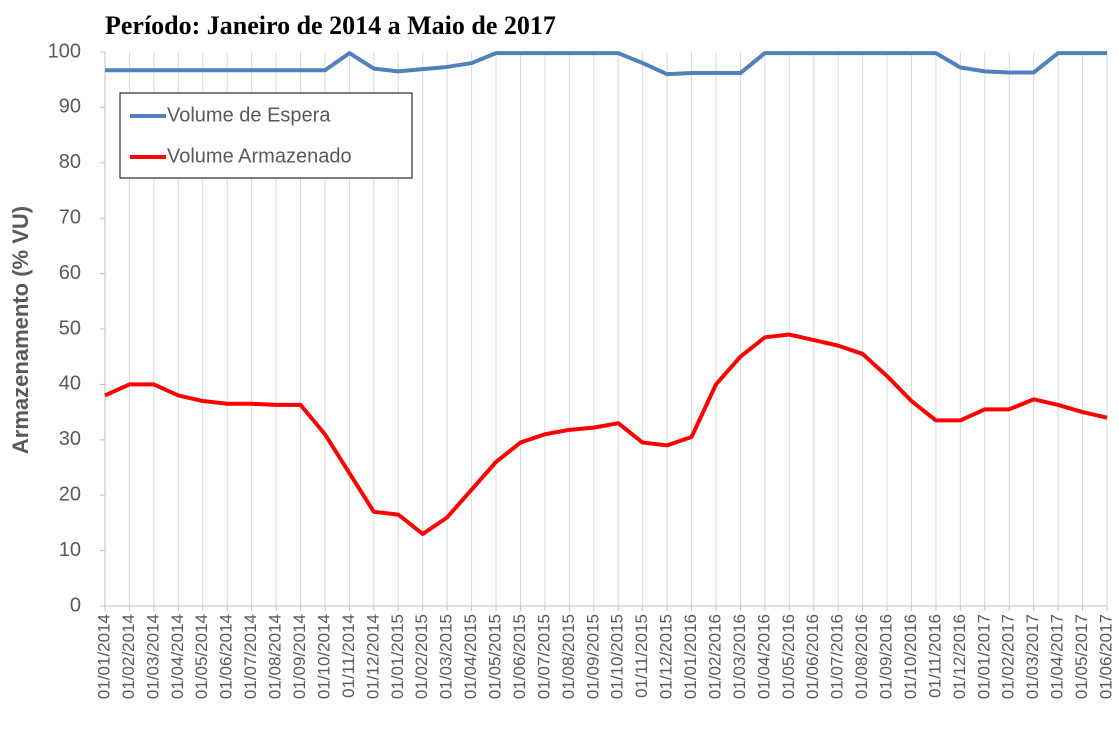  Describe the element at coordinates (617, 656) in the screenshot. I see `x-tick-label: 01/10/2015` at that location.